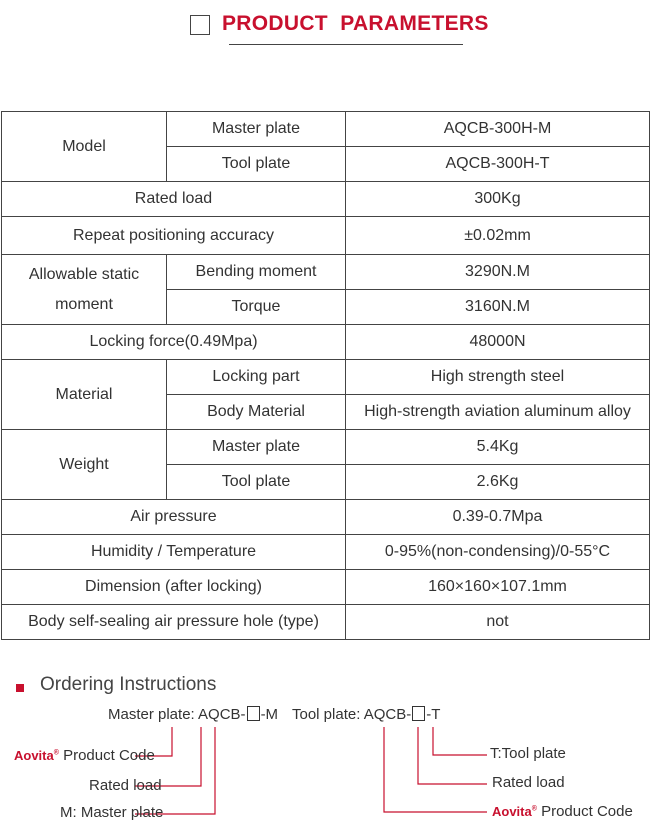 This screenshot has width=652, height=824. What do you see at coordinates (562, 811) in the screenshot?
I see `label-product-code-2: Aovita® Product Code` at bounding box center [562, 811].